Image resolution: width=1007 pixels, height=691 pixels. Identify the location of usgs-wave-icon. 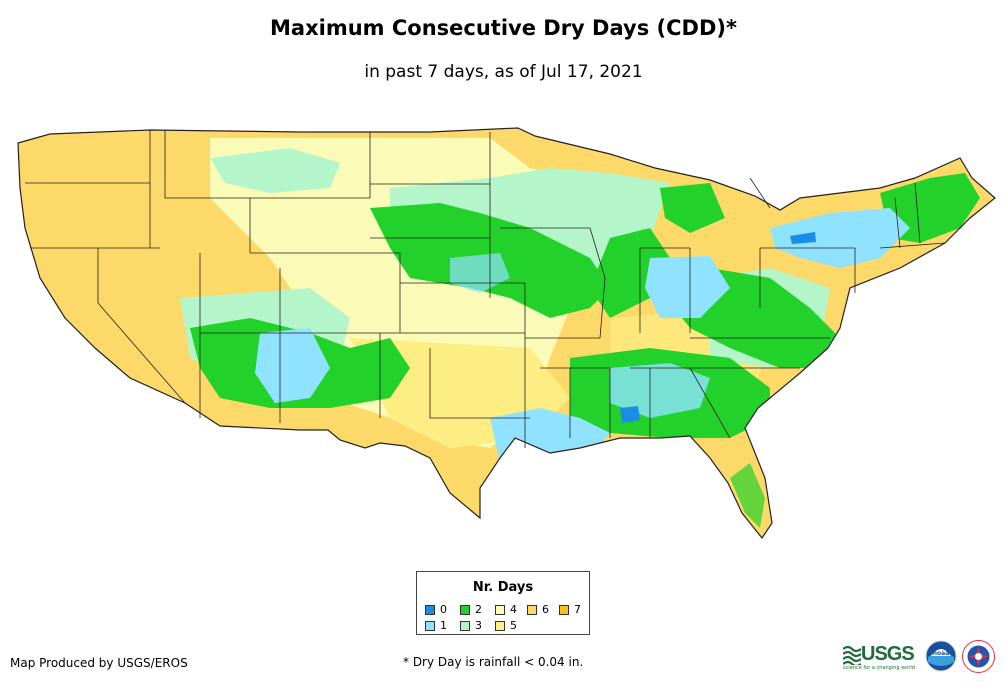
(852, 655).